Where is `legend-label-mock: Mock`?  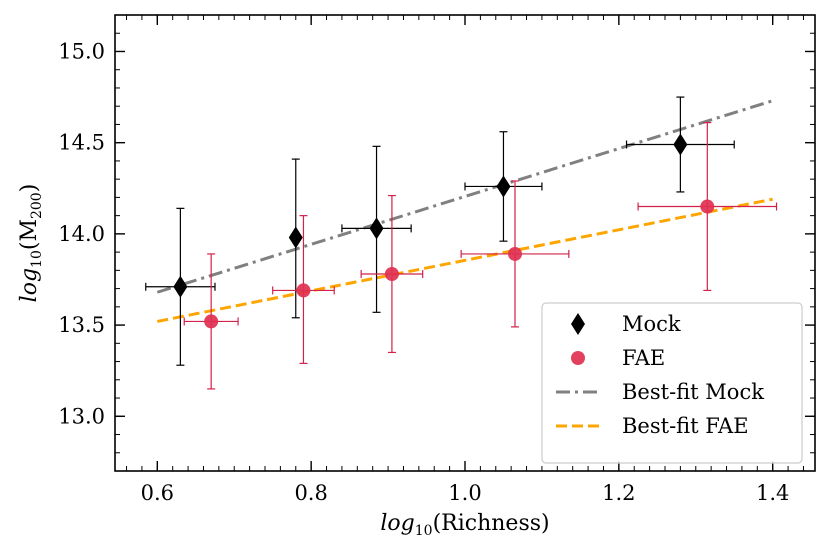 legend-label-mock: Mock is located at coordinates (651, 324).